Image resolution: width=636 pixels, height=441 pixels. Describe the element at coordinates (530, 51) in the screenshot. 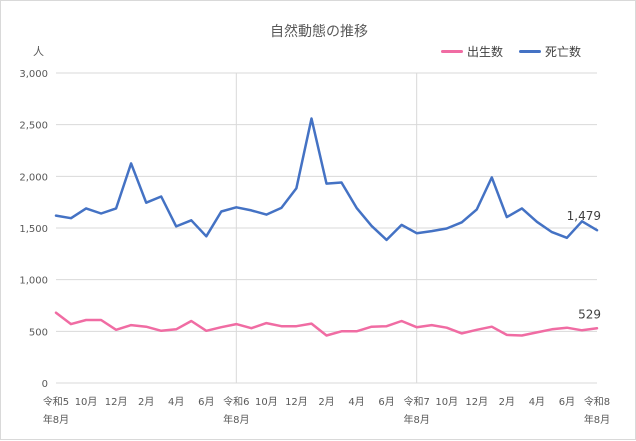

I see `legend-swatch-deaths` at that location.